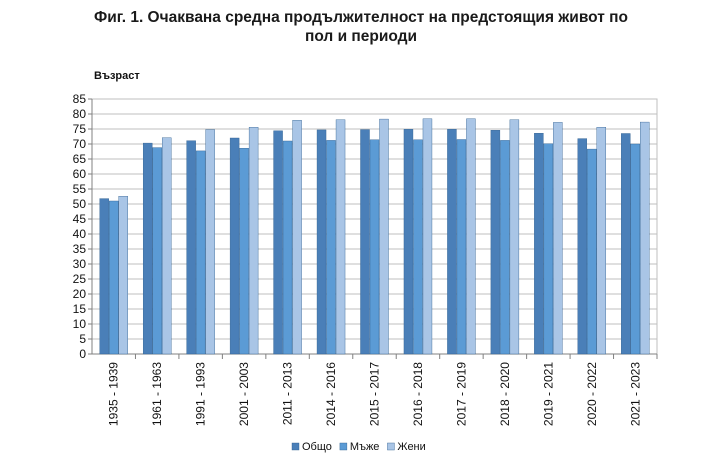 The width and height of the screenshot is (722, 471). Describe the element at coordinates (548, 394) in the screenshot. I see `x-tick-label: 2019 - 2021` at that location.